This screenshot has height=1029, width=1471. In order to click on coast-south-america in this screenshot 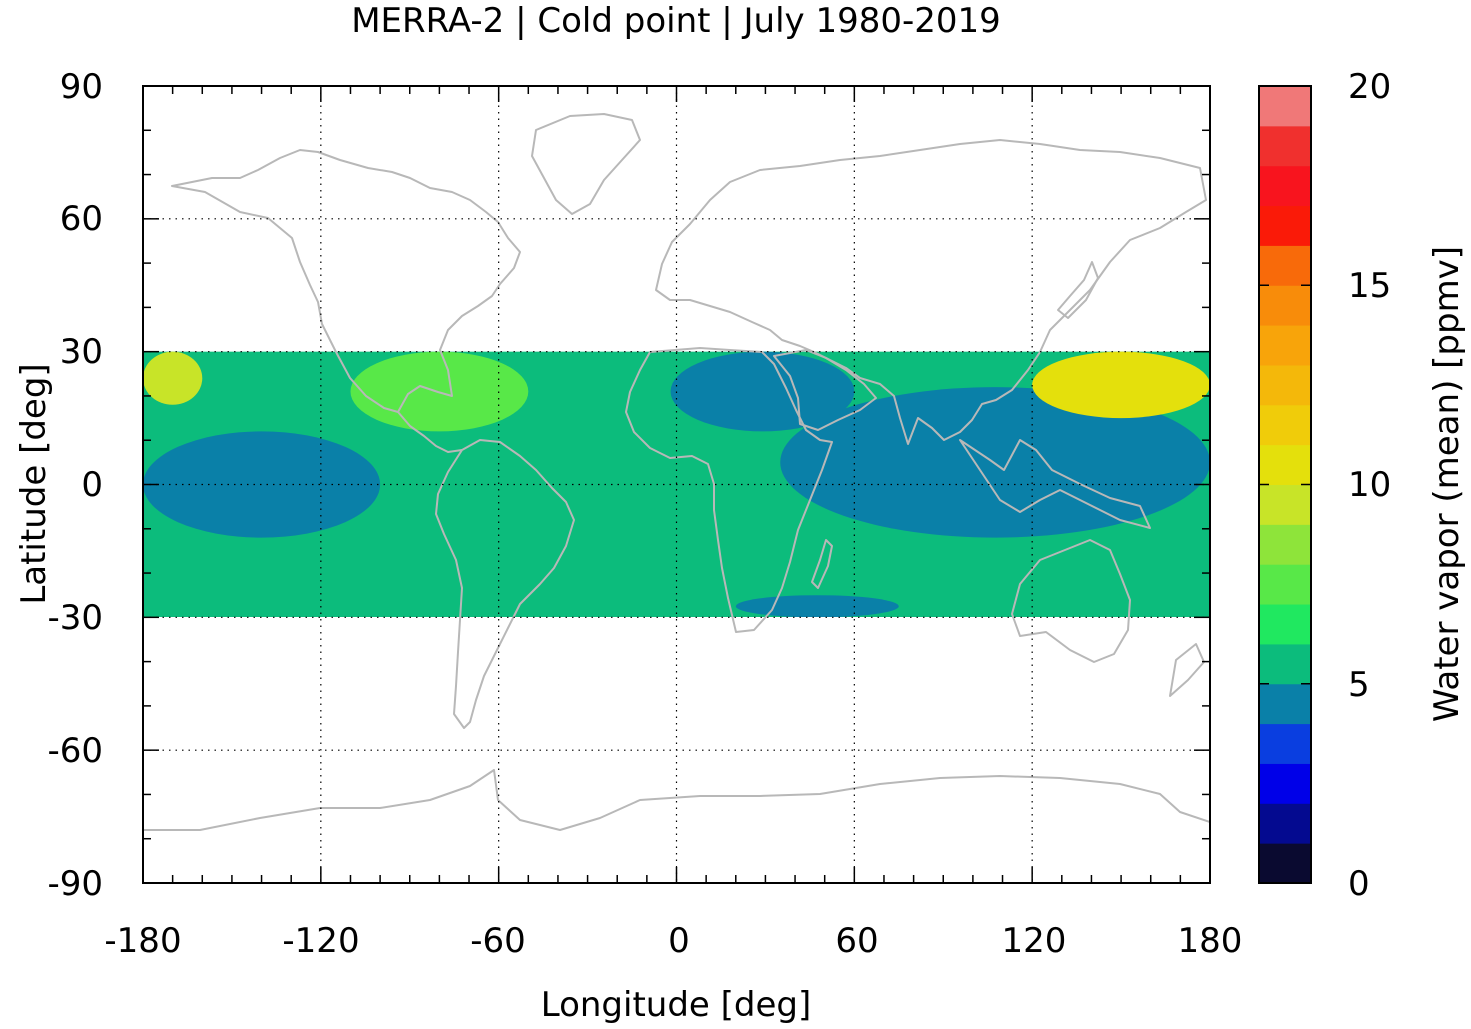, I will do `click(505, 584)`.